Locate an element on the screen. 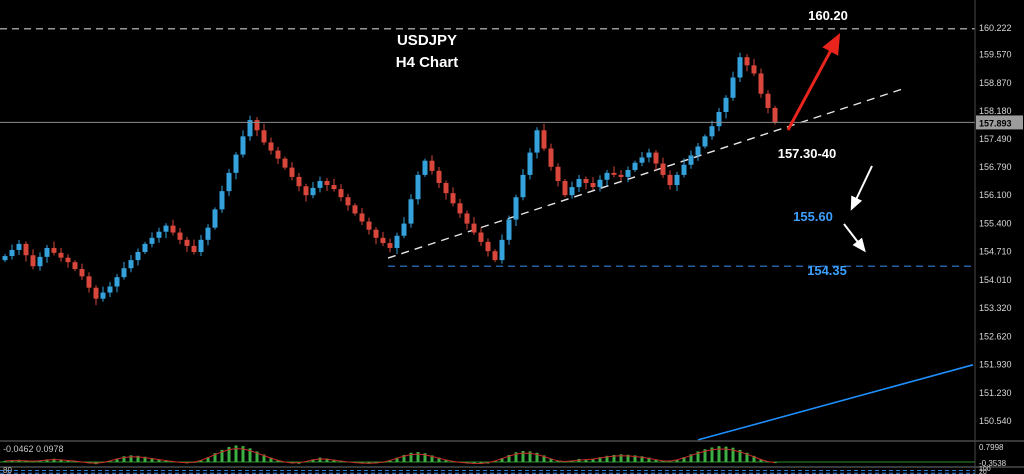 The height and width of the screenshot is (474, 1024). price-axis-label: 151.230 is located at coordinates (995, 393).